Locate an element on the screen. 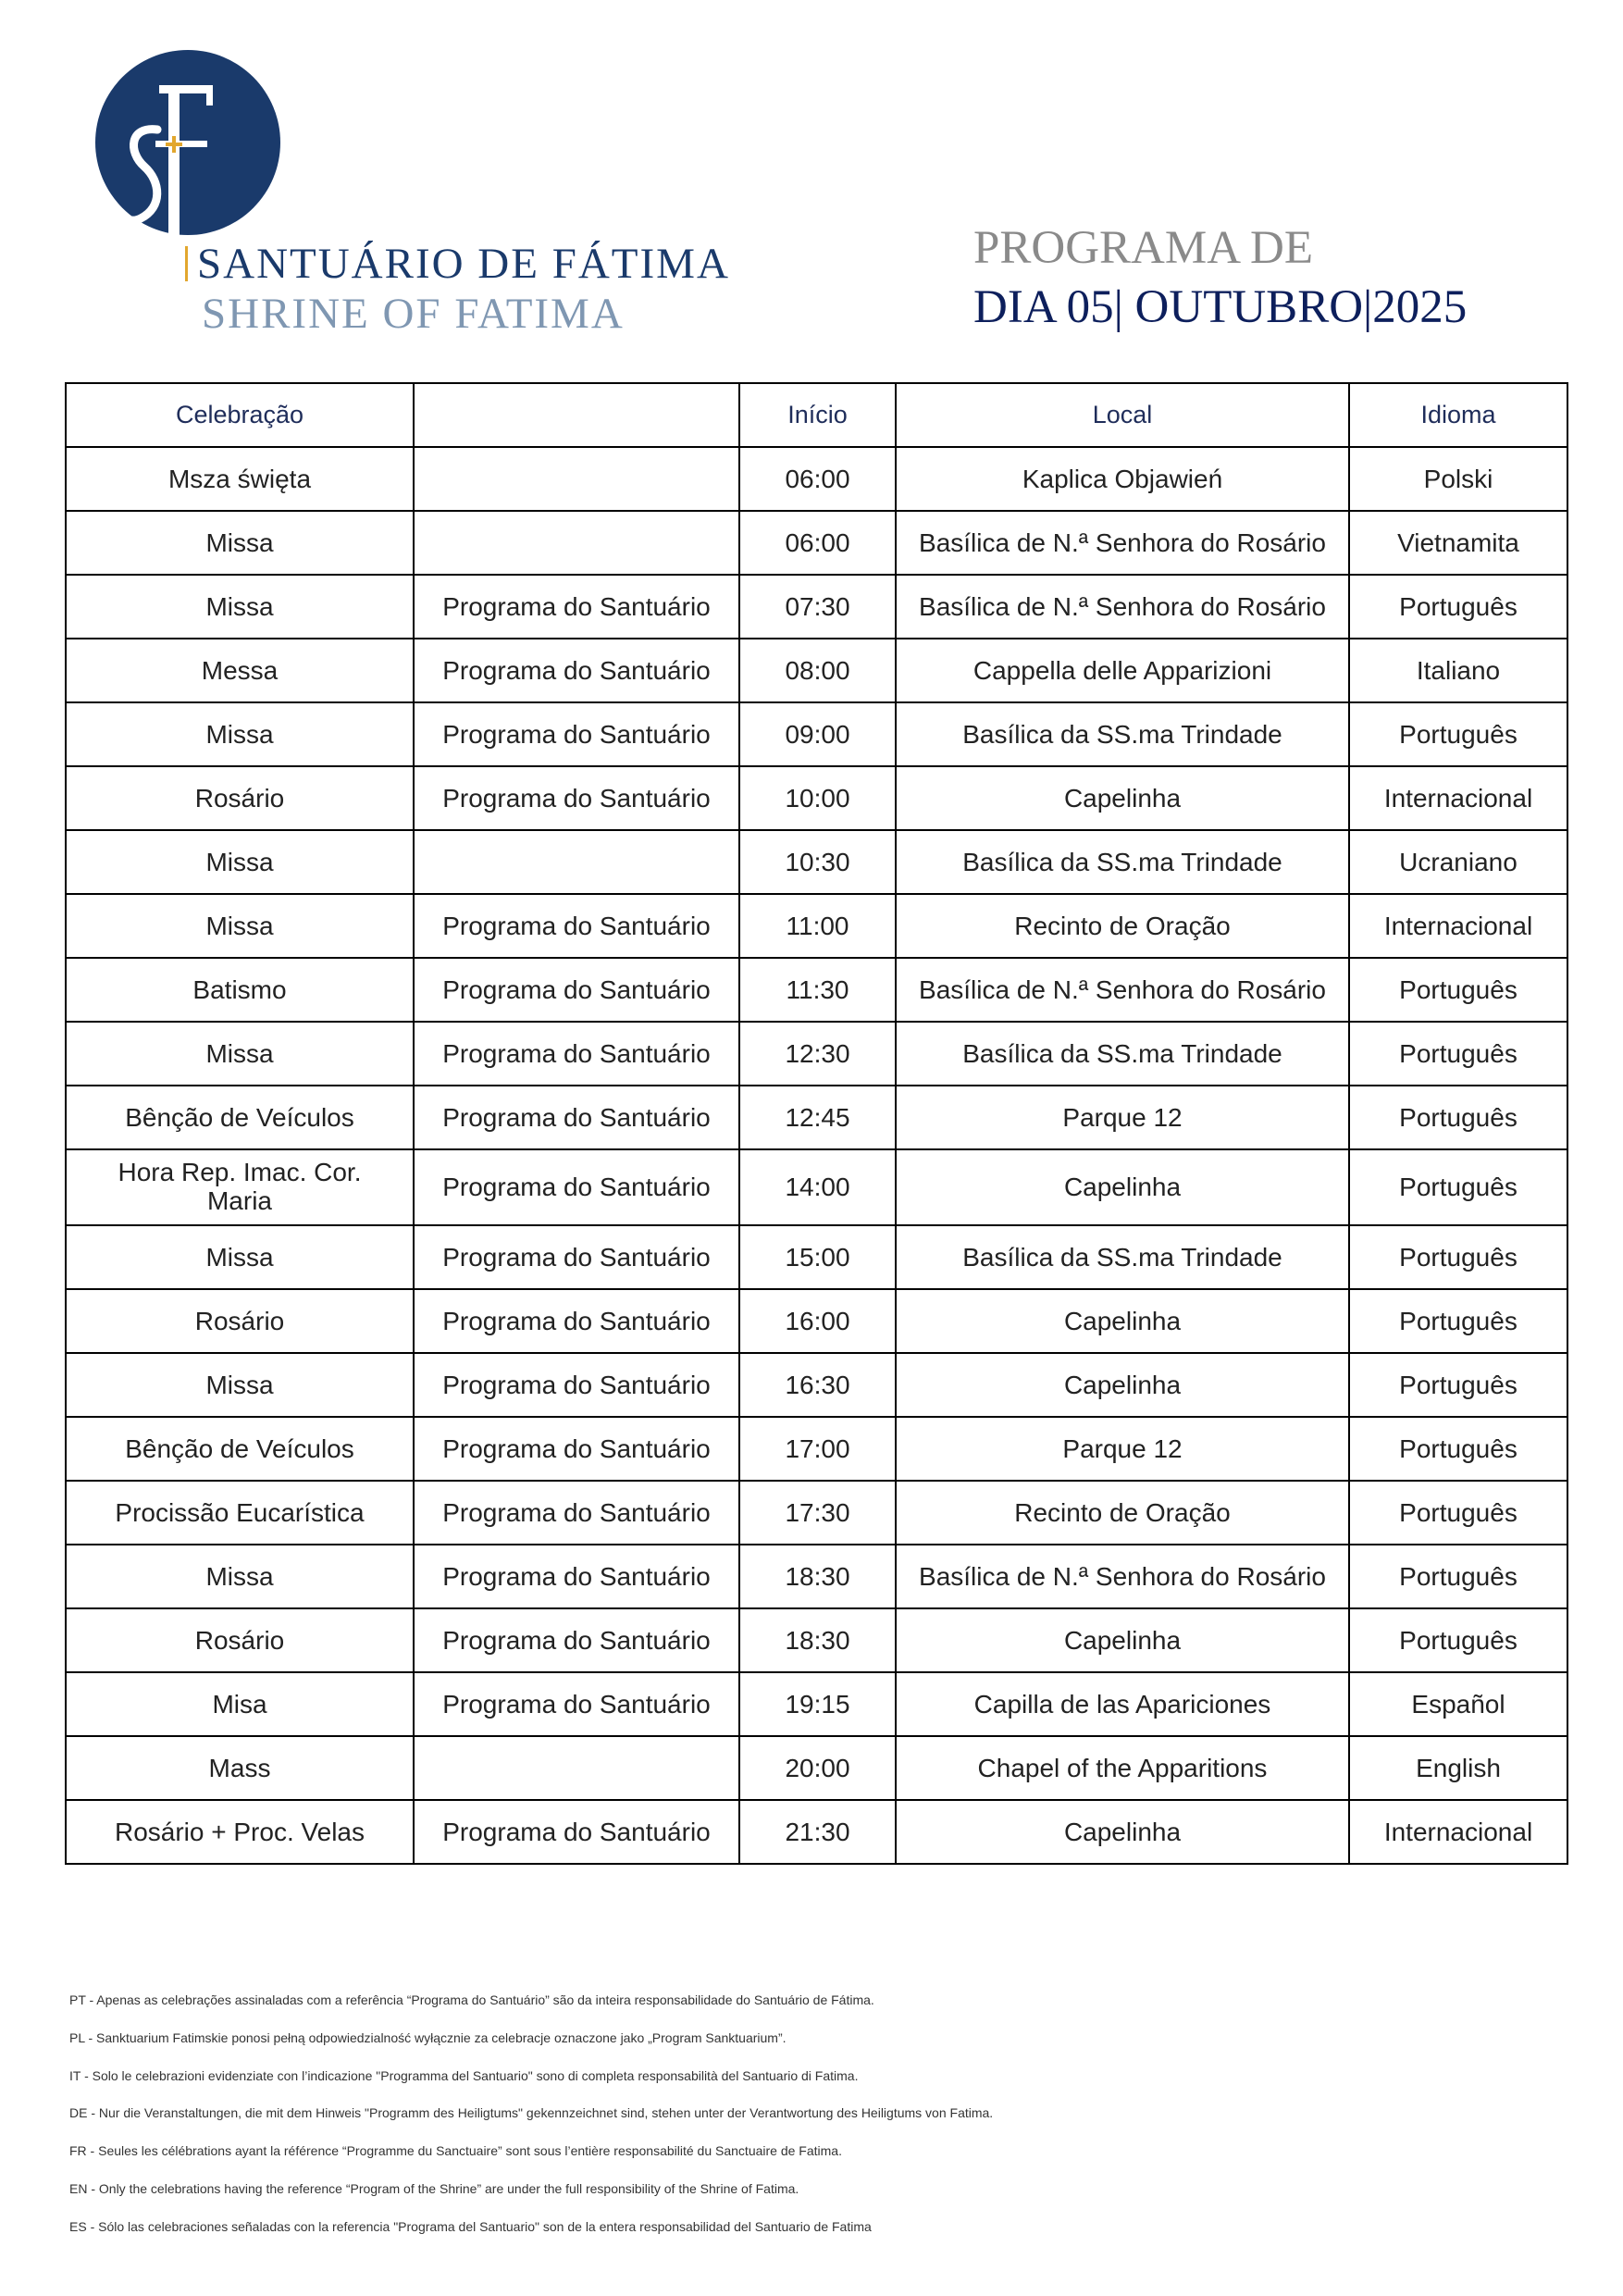 The image size is (1623, 2296). cell-start: 10:30 is located at coordinates (817, 862).